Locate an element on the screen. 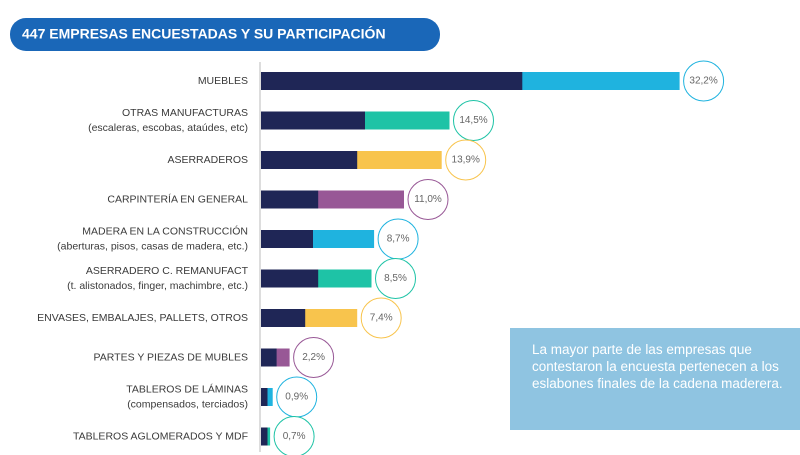  value-label: 8,5% is located at coordinates (395, 278).